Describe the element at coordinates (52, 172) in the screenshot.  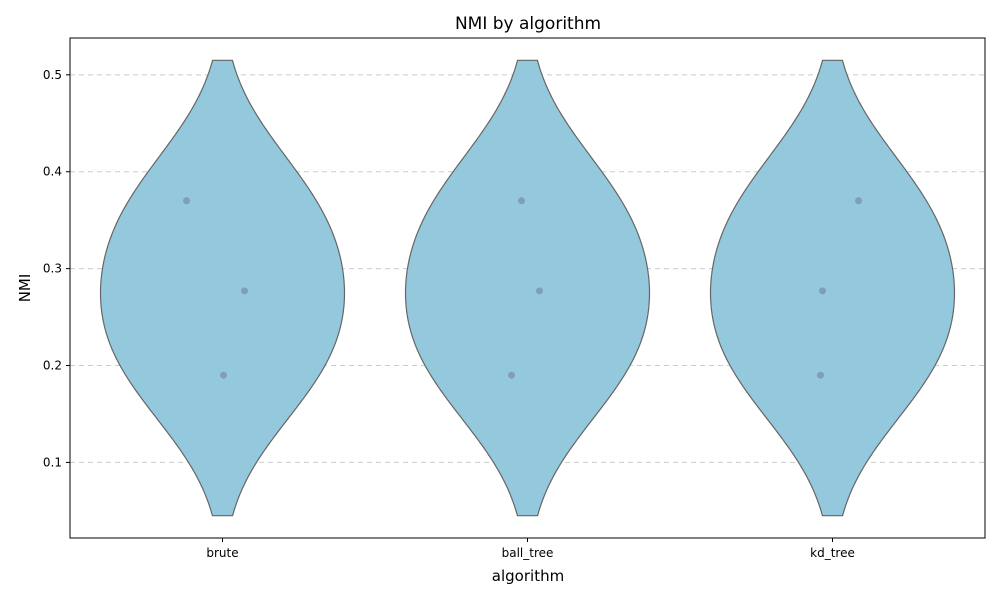
I see `y-tick-label: 0.4` at that location.